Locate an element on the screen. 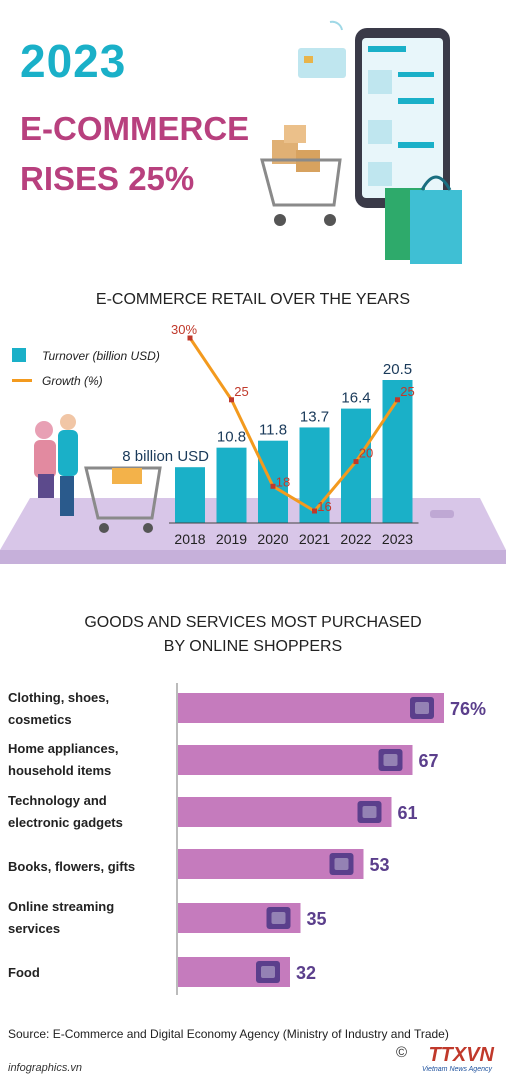 The width and height of the screenshot is (506, 1080). category-label: Clothing, shoes, cosmetics is located at coordinates (88, 709).